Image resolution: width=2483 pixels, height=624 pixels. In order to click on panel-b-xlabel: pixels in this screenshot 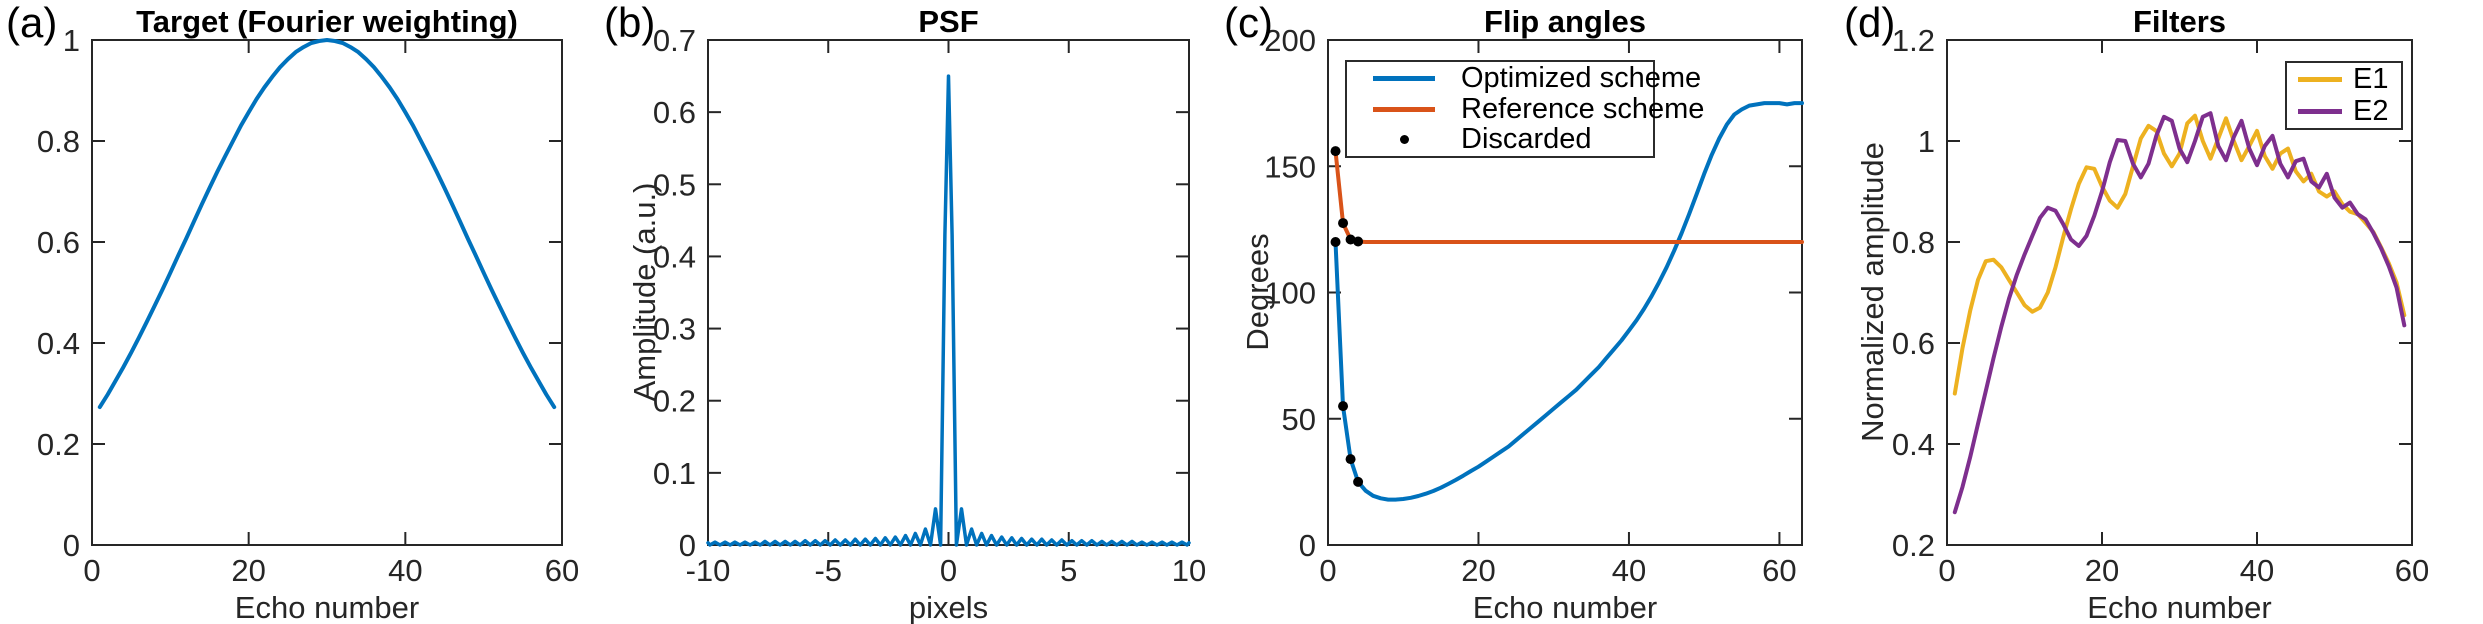, I will do `click(948, 607)`.